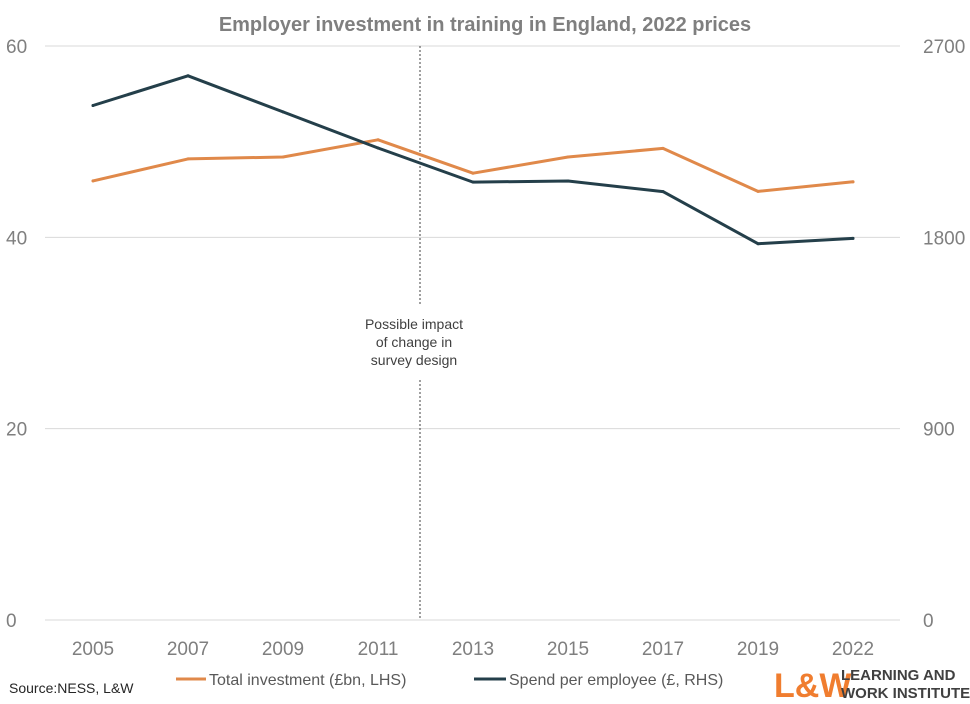 Image resolution: width=970 pixels, height=704 pixels. What do you see at coordinates (16, 430) in the screenshot?
I see `left-tick-label: 20` at bounding box center [16, 430].